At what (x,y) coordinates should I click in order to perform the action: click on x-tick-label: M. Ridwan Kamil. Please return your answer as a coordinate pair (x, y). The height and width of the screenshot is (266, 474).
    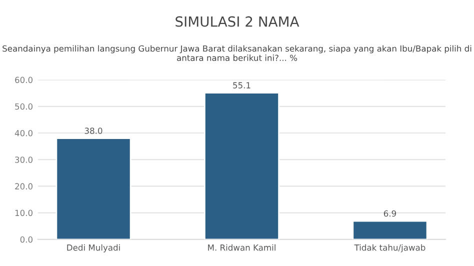
    Looking at the image, I should click on (242, 247).